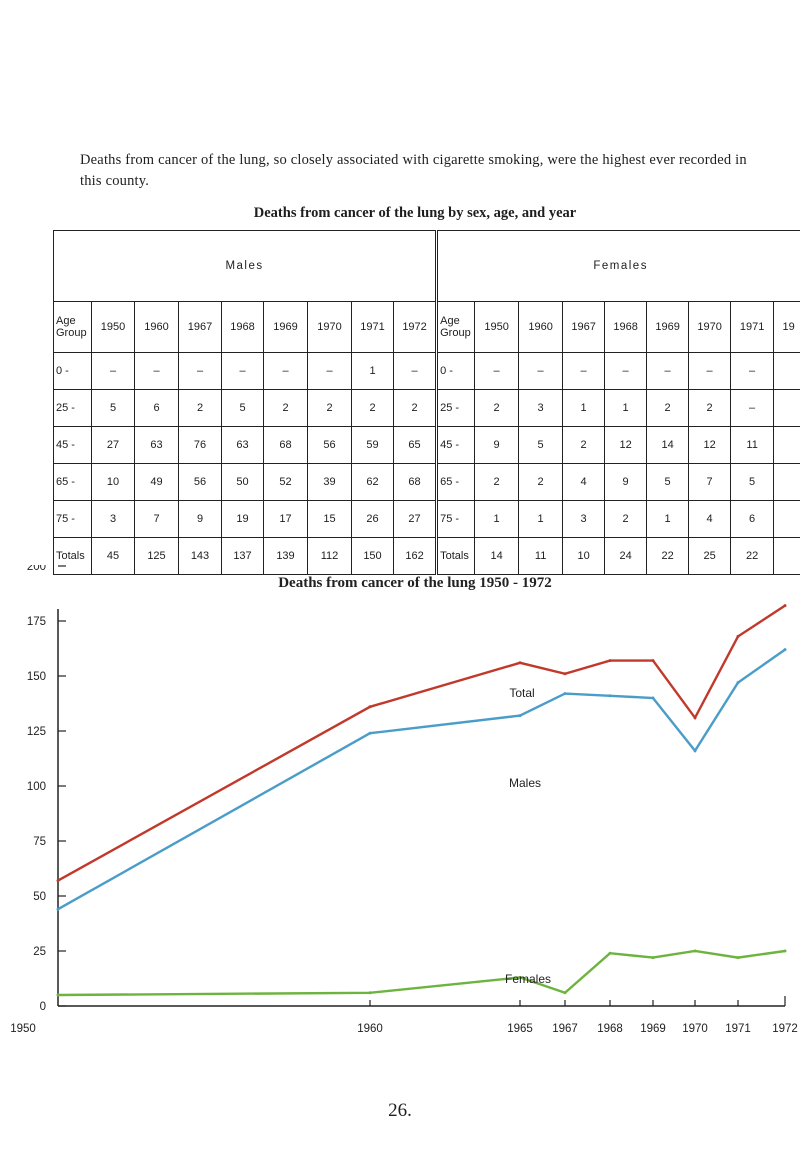  I want to click on year-header: 1960, so click(541, 327).